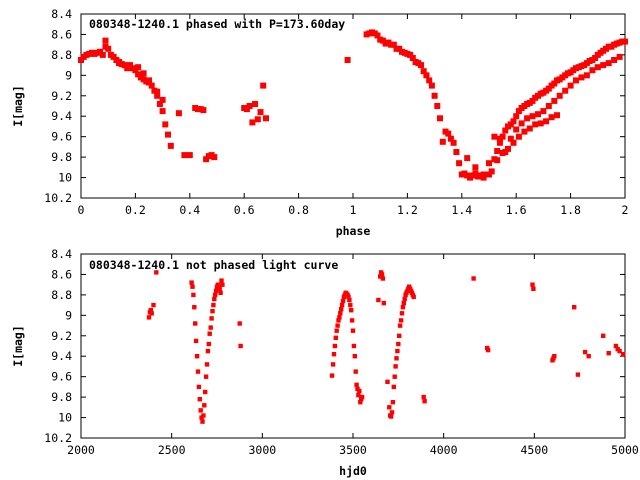 Image resolution: width=640 pixels, height=480 pixels. I want to click on phased-y-tick-label: 9, so click(68, 75).